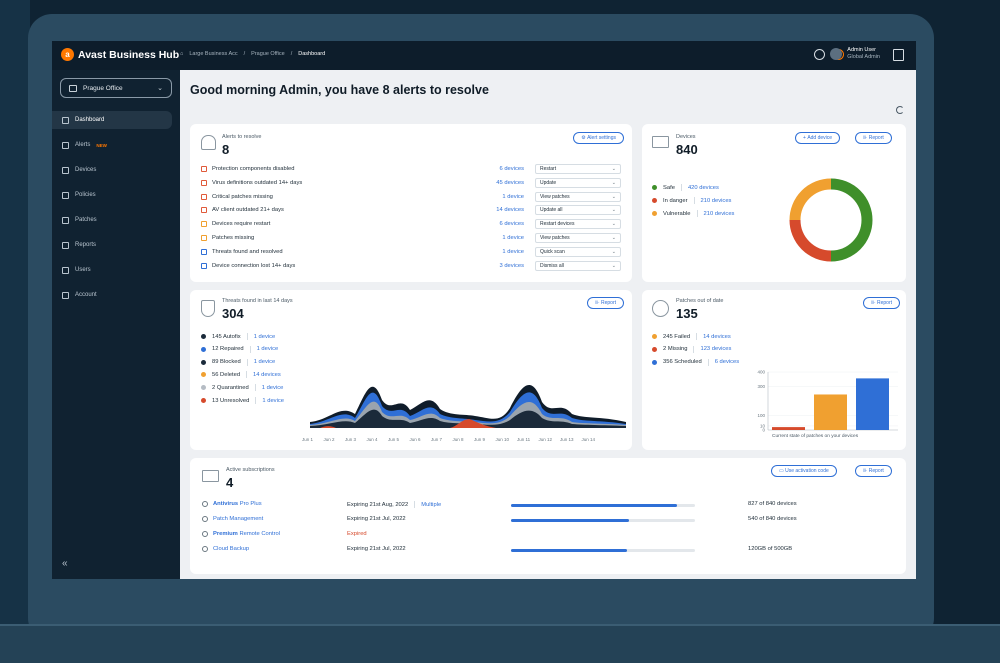 The image size is (1000, 663). What do you see at coordinates (116, 88) in the screenshot?
I see `office-selector: Prague Office ⌄` at bounding box center [116, 88].